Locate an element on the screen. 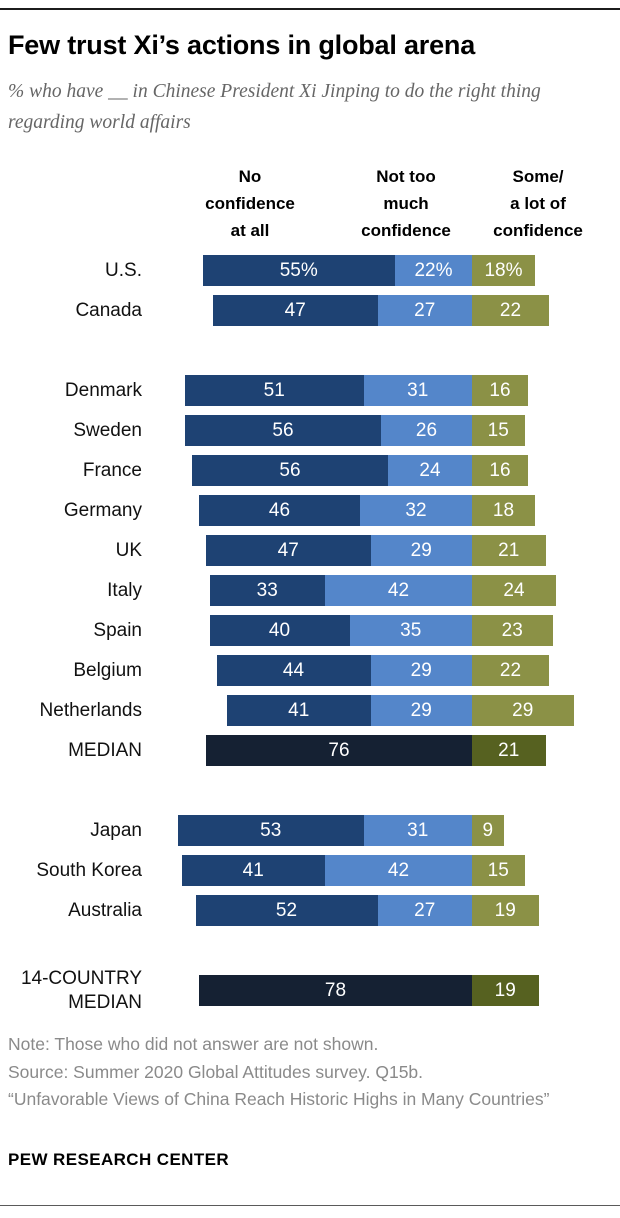 Image resolution: width=620 pixels, height=1218 pixels. country-label: Canada is located at coordinates (108, 310).